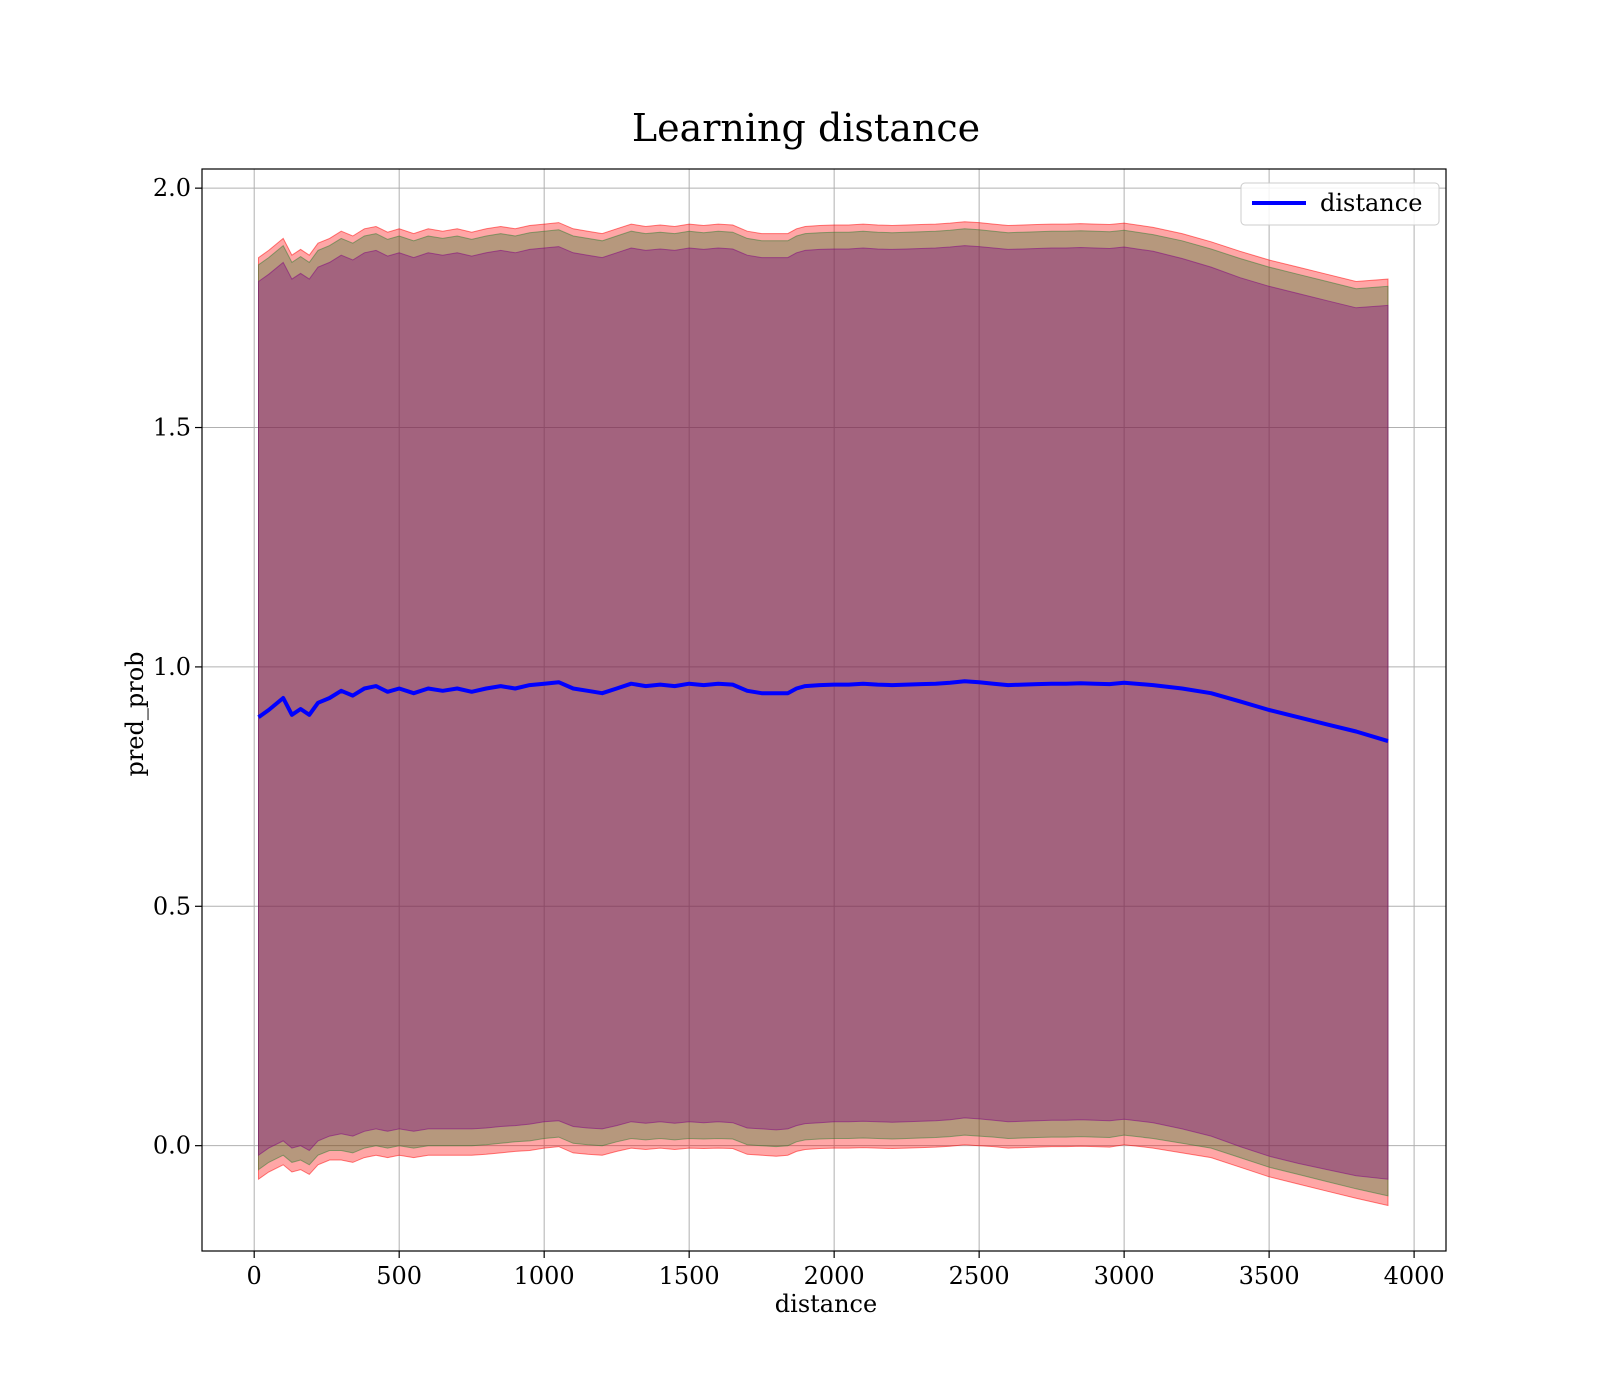  I want to click on series-lines, so click(823, 711).